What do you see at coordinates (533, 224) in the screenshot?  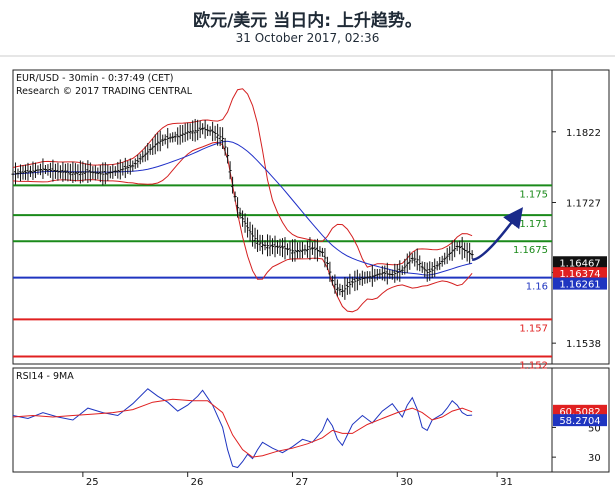 I see `level-label: 1.171` at bounding box center [533, 224].